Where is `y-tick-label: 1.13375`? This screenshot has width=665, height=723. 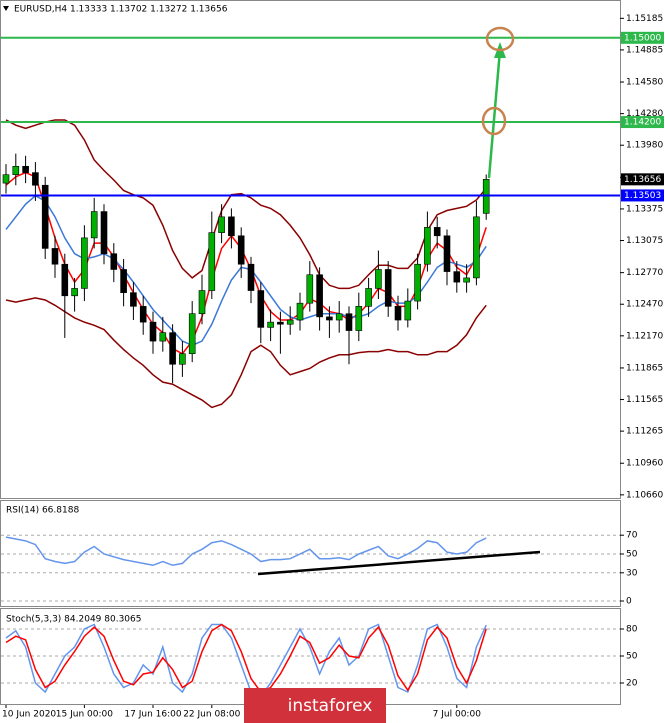 y-tick-label: 1.13375 is located at coordinates (644, 209).